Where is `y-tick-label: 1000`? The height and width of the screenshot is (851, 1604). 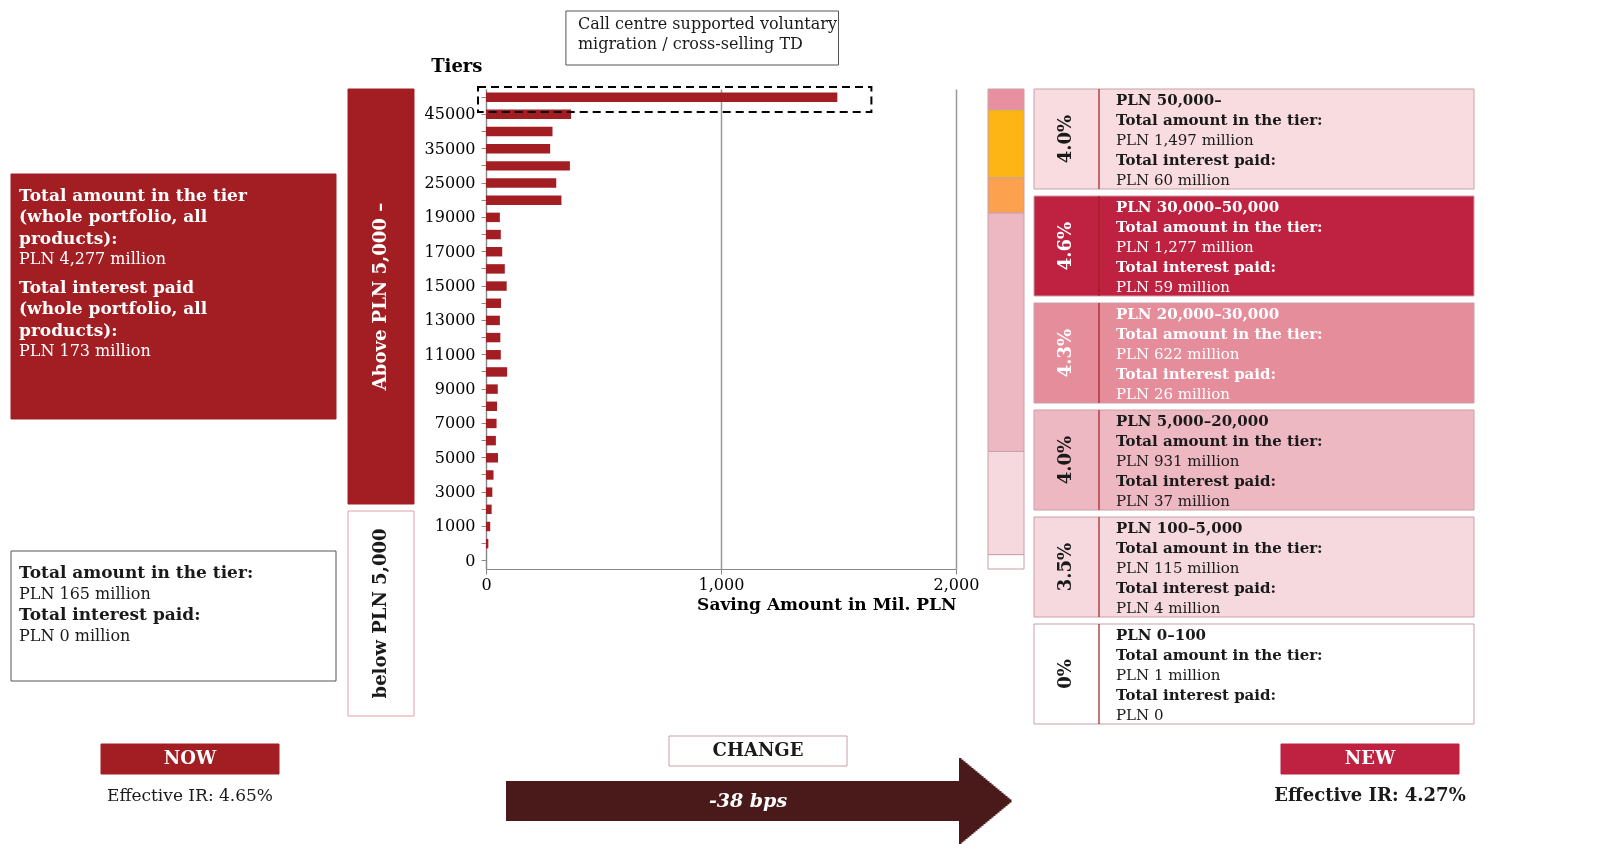
y-tick-label: 1000 is located at coordinates (455, 526).